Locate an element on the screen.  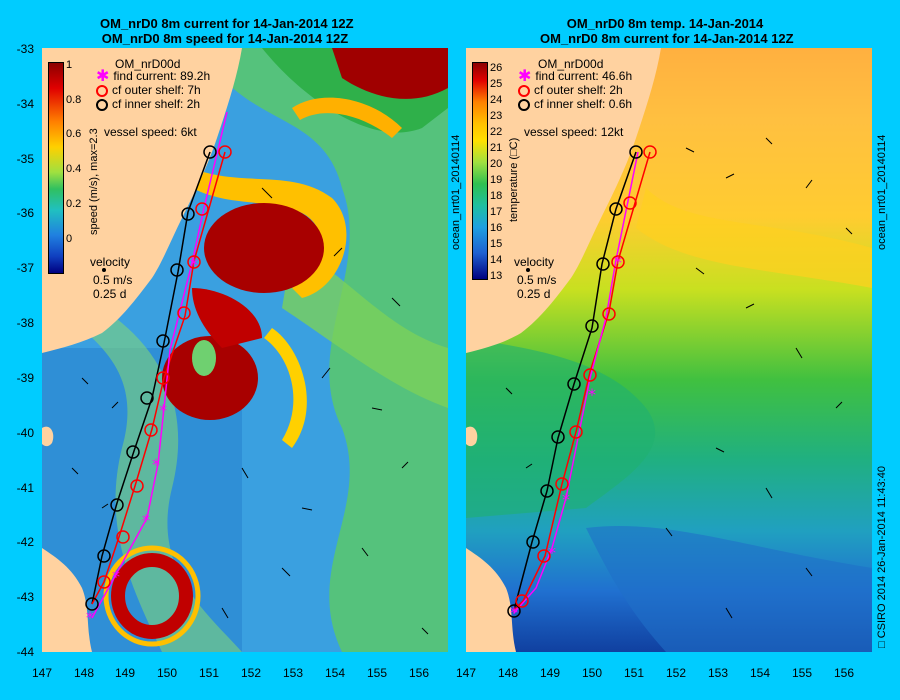
x-tick-left-5: 152 is located at coordinates (251, 673).